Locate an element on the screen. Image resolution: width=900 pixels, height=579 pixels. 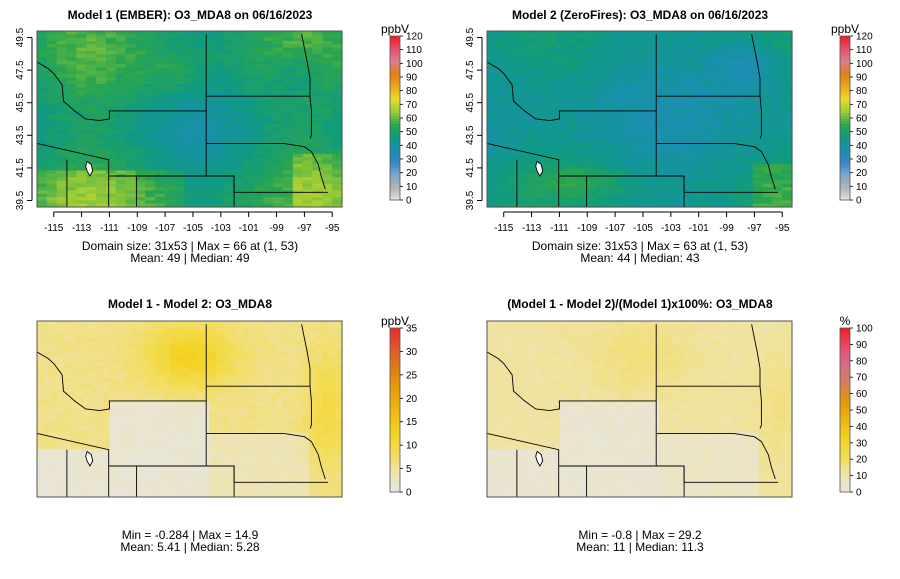
stats-line-1: Domain size: 31x53 | Max = 66 at (1, 53) is located at coordinates (190, 246).